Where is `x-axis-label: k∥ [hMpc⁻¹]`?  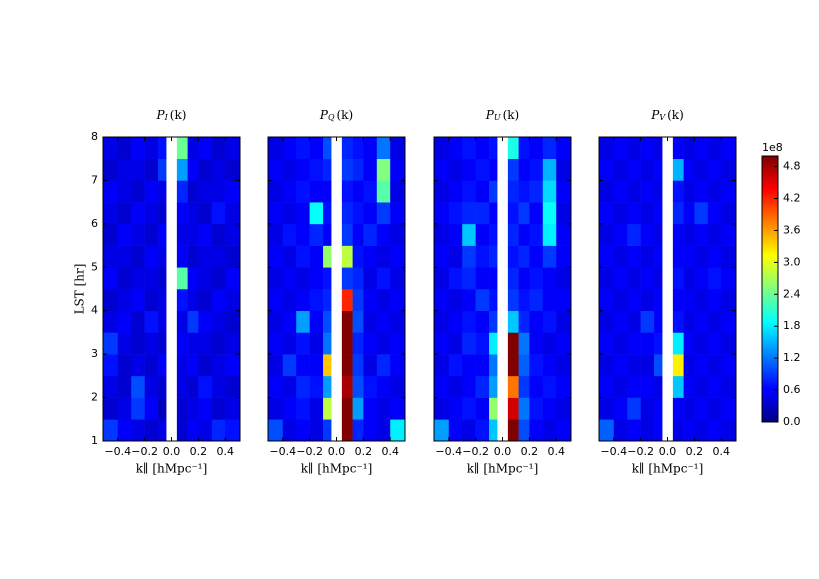
x-axis-label: k∥ [hMpc⁻¹] is located at coordinates (337, 469).